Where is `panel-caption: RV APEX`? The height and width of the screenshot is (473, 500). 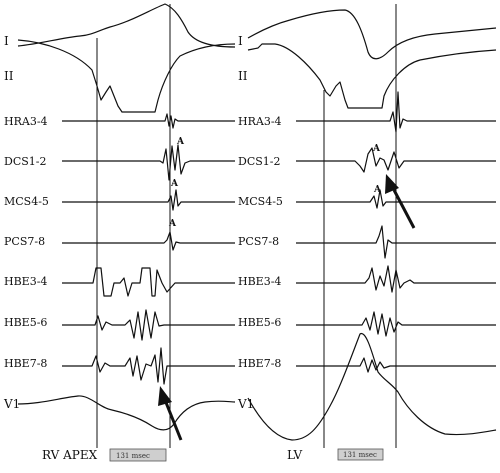
panel-caption: RV APEX is located at coordinates (70, 455).